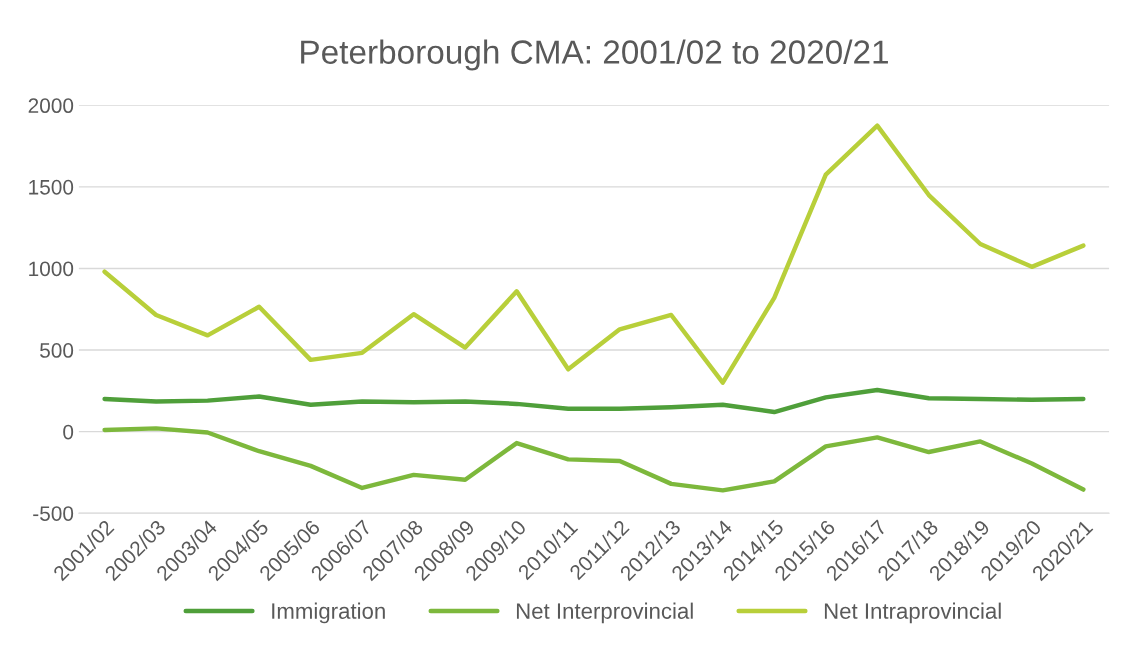 The image size is (1126, 658). Describe the element at coordinates (912, 613) in the screenshot. I see `legend-label: Net Intraprovincial` at that location.